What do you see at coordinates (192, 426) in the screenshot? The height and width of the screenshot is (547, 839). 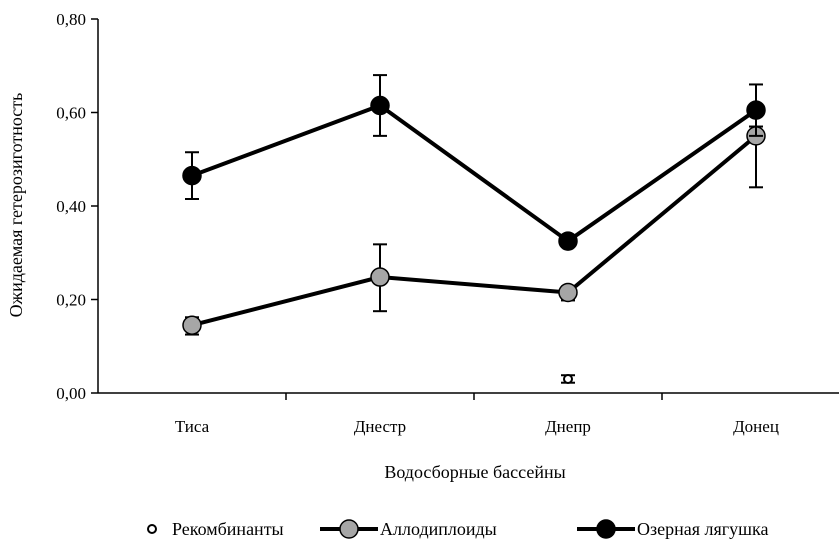 I see `x-tick-label: Тиса` at bounding box center [192, 426].